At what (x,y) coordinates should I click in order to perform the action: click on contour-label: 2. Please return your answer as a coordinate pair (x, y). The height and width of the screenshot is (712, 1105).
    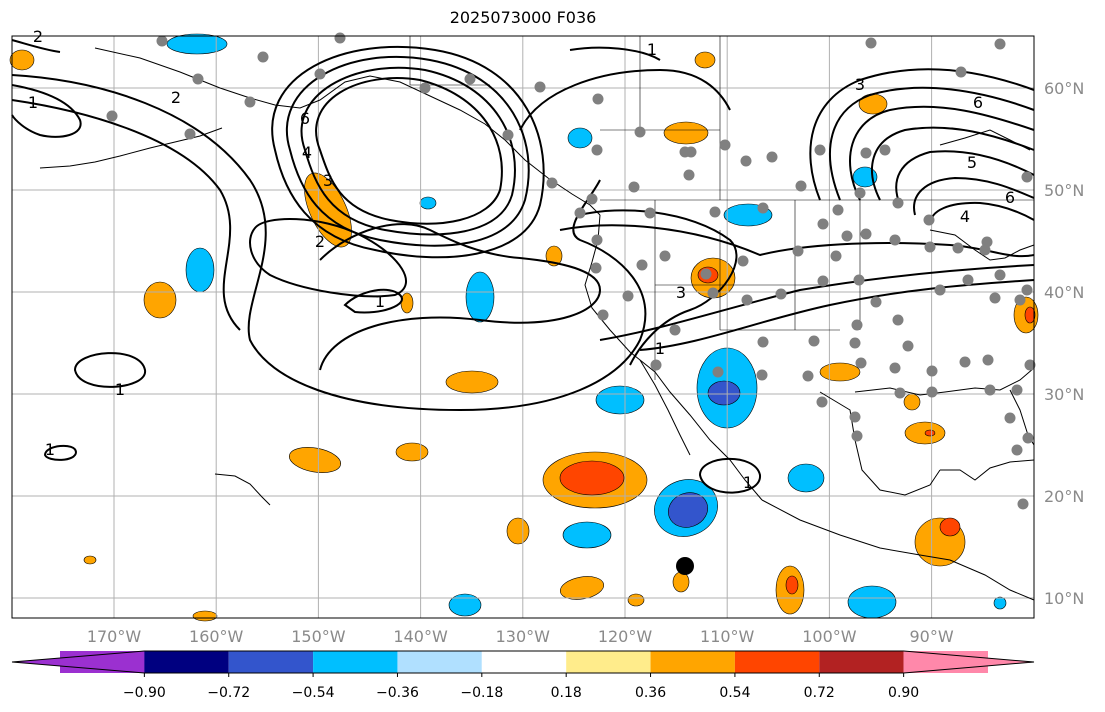
    Looking at the image, I should click on (176, 97).